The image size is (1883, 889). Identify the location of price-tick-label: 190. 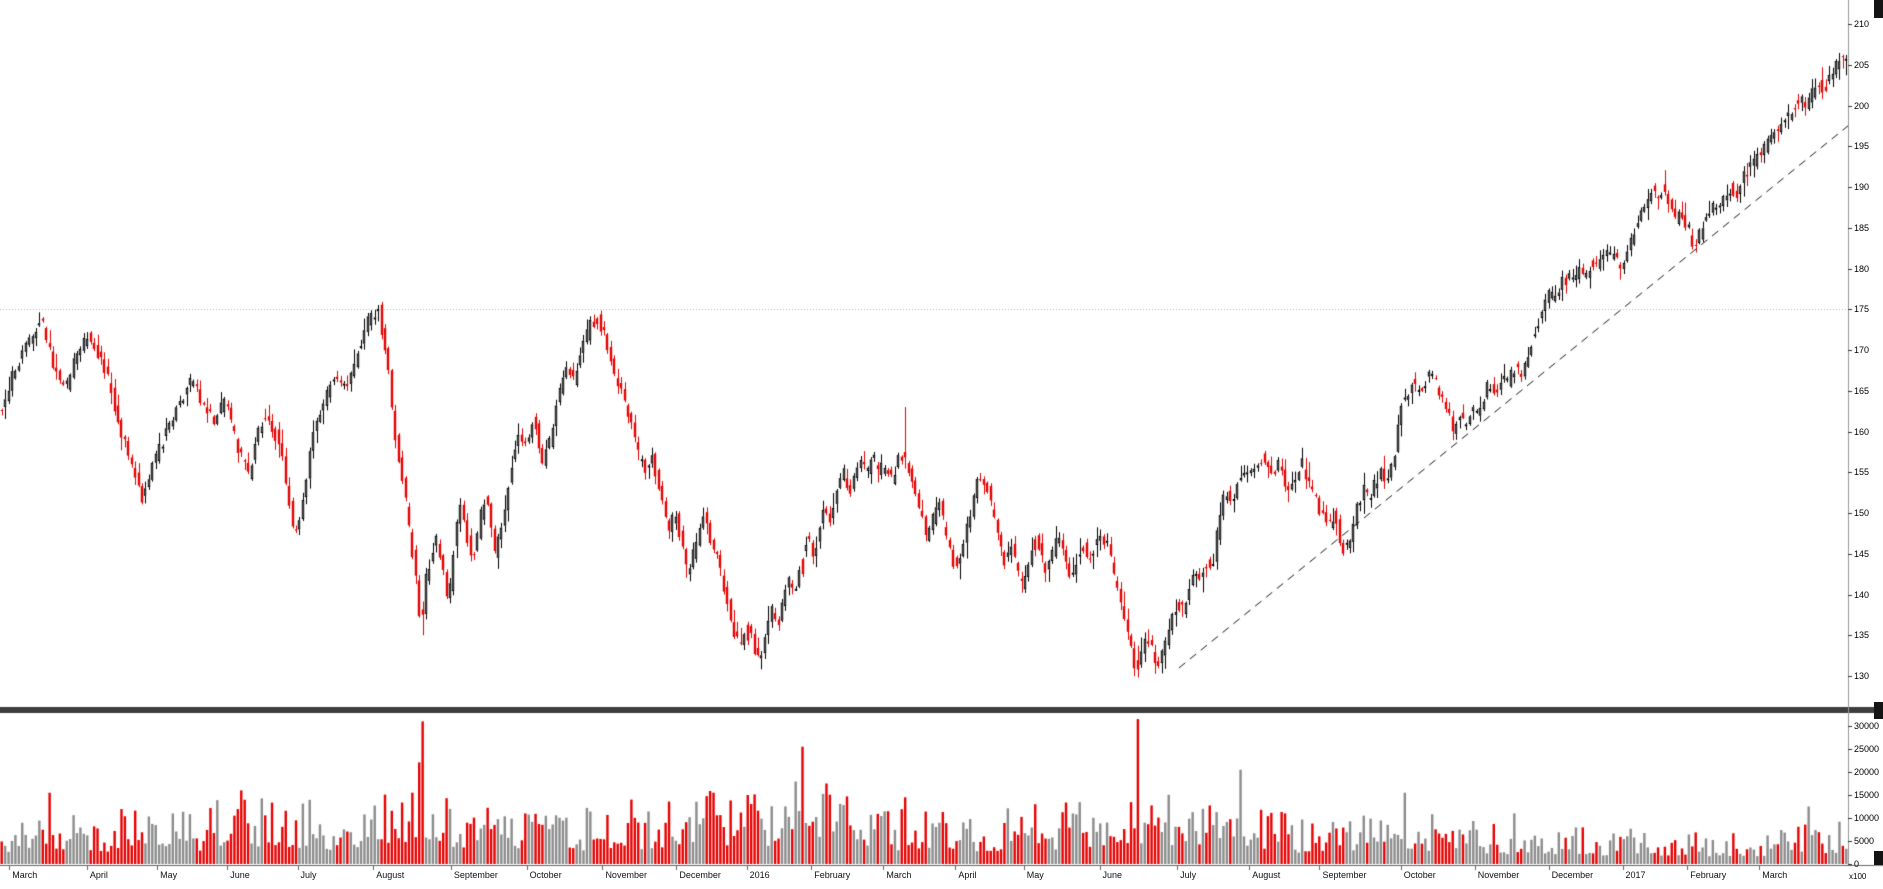
(1862, 187).